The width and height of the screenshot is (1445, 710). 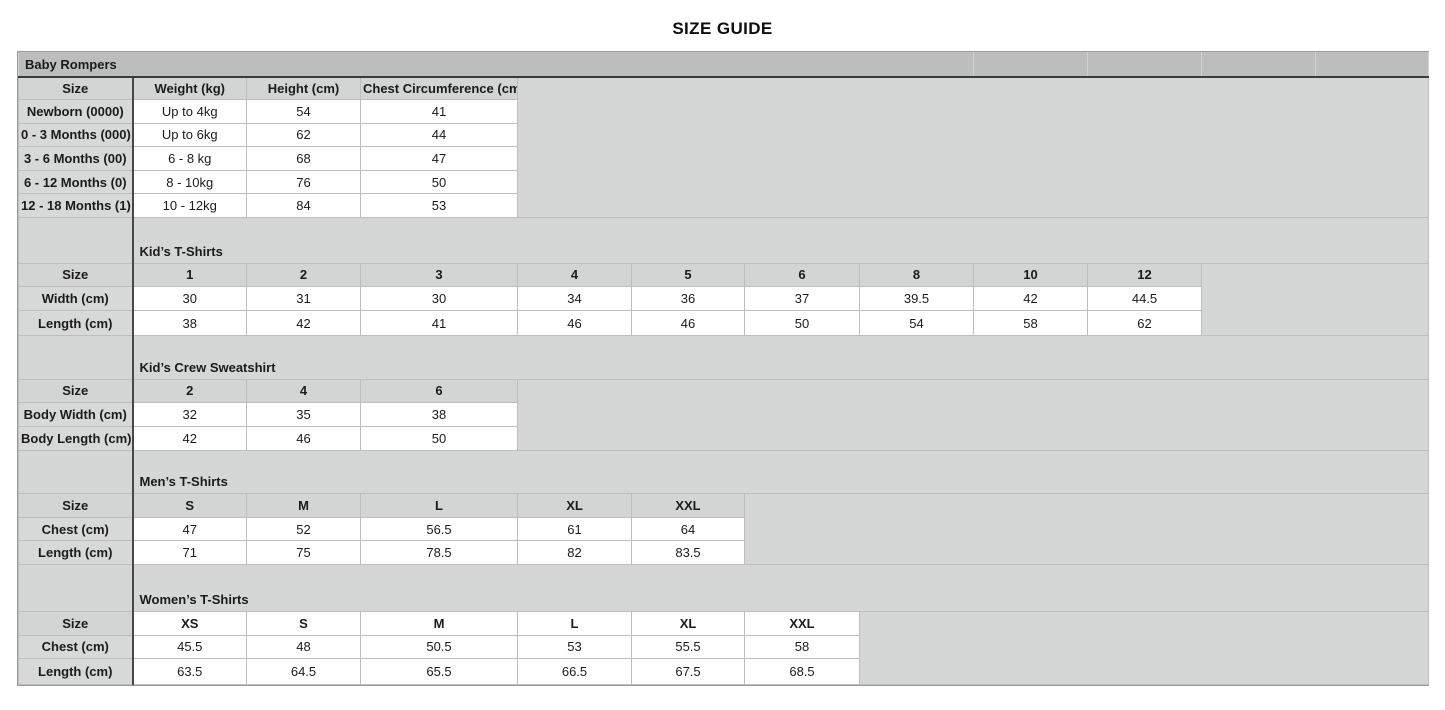 What do you see at coordinates (189, 646) in the screenshot?
I see `data-cell: 45.5` at bounding box center [189, 646].